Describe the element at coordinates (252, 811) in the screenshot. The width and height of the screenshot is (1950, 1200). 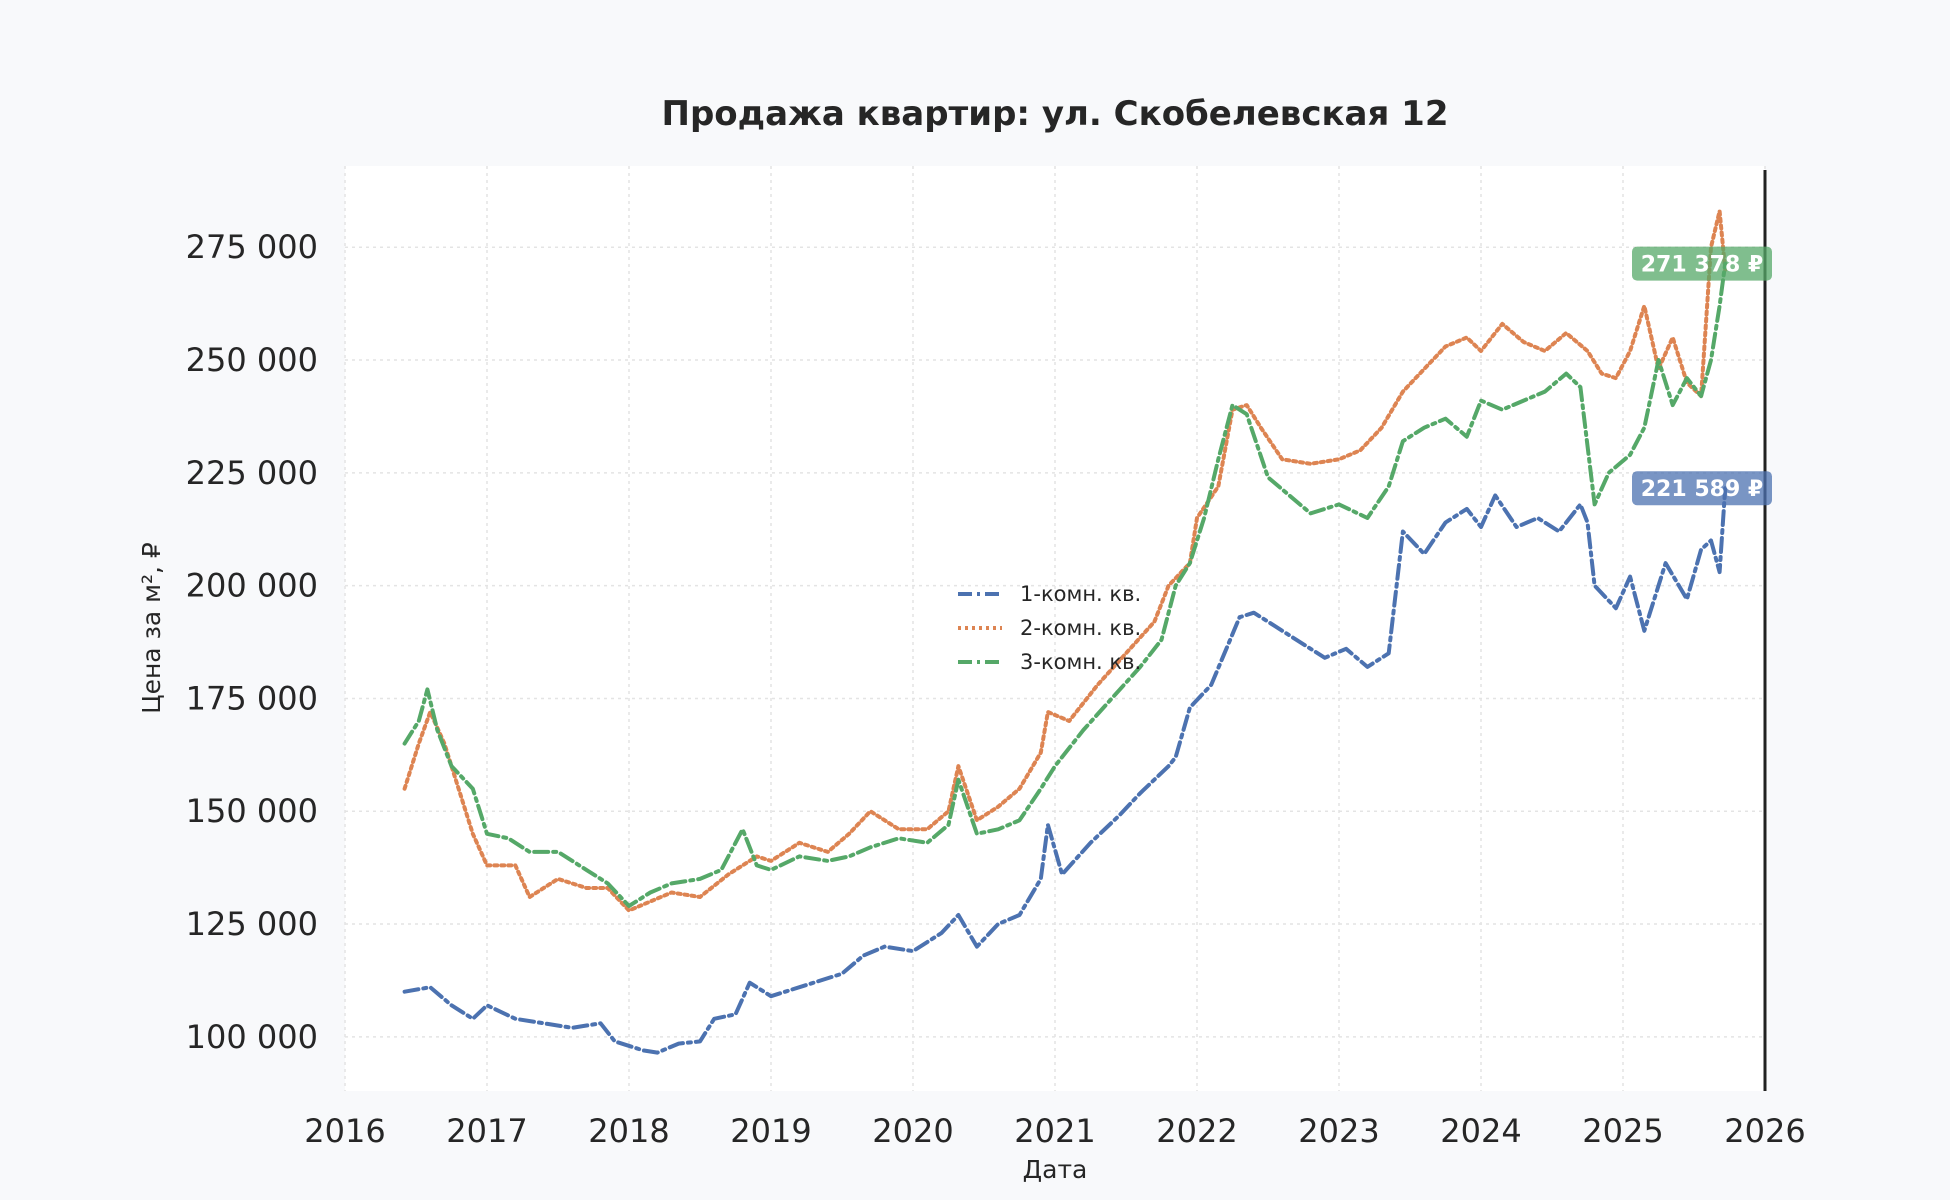
I see `y-tick-label: 150 000` at that location.